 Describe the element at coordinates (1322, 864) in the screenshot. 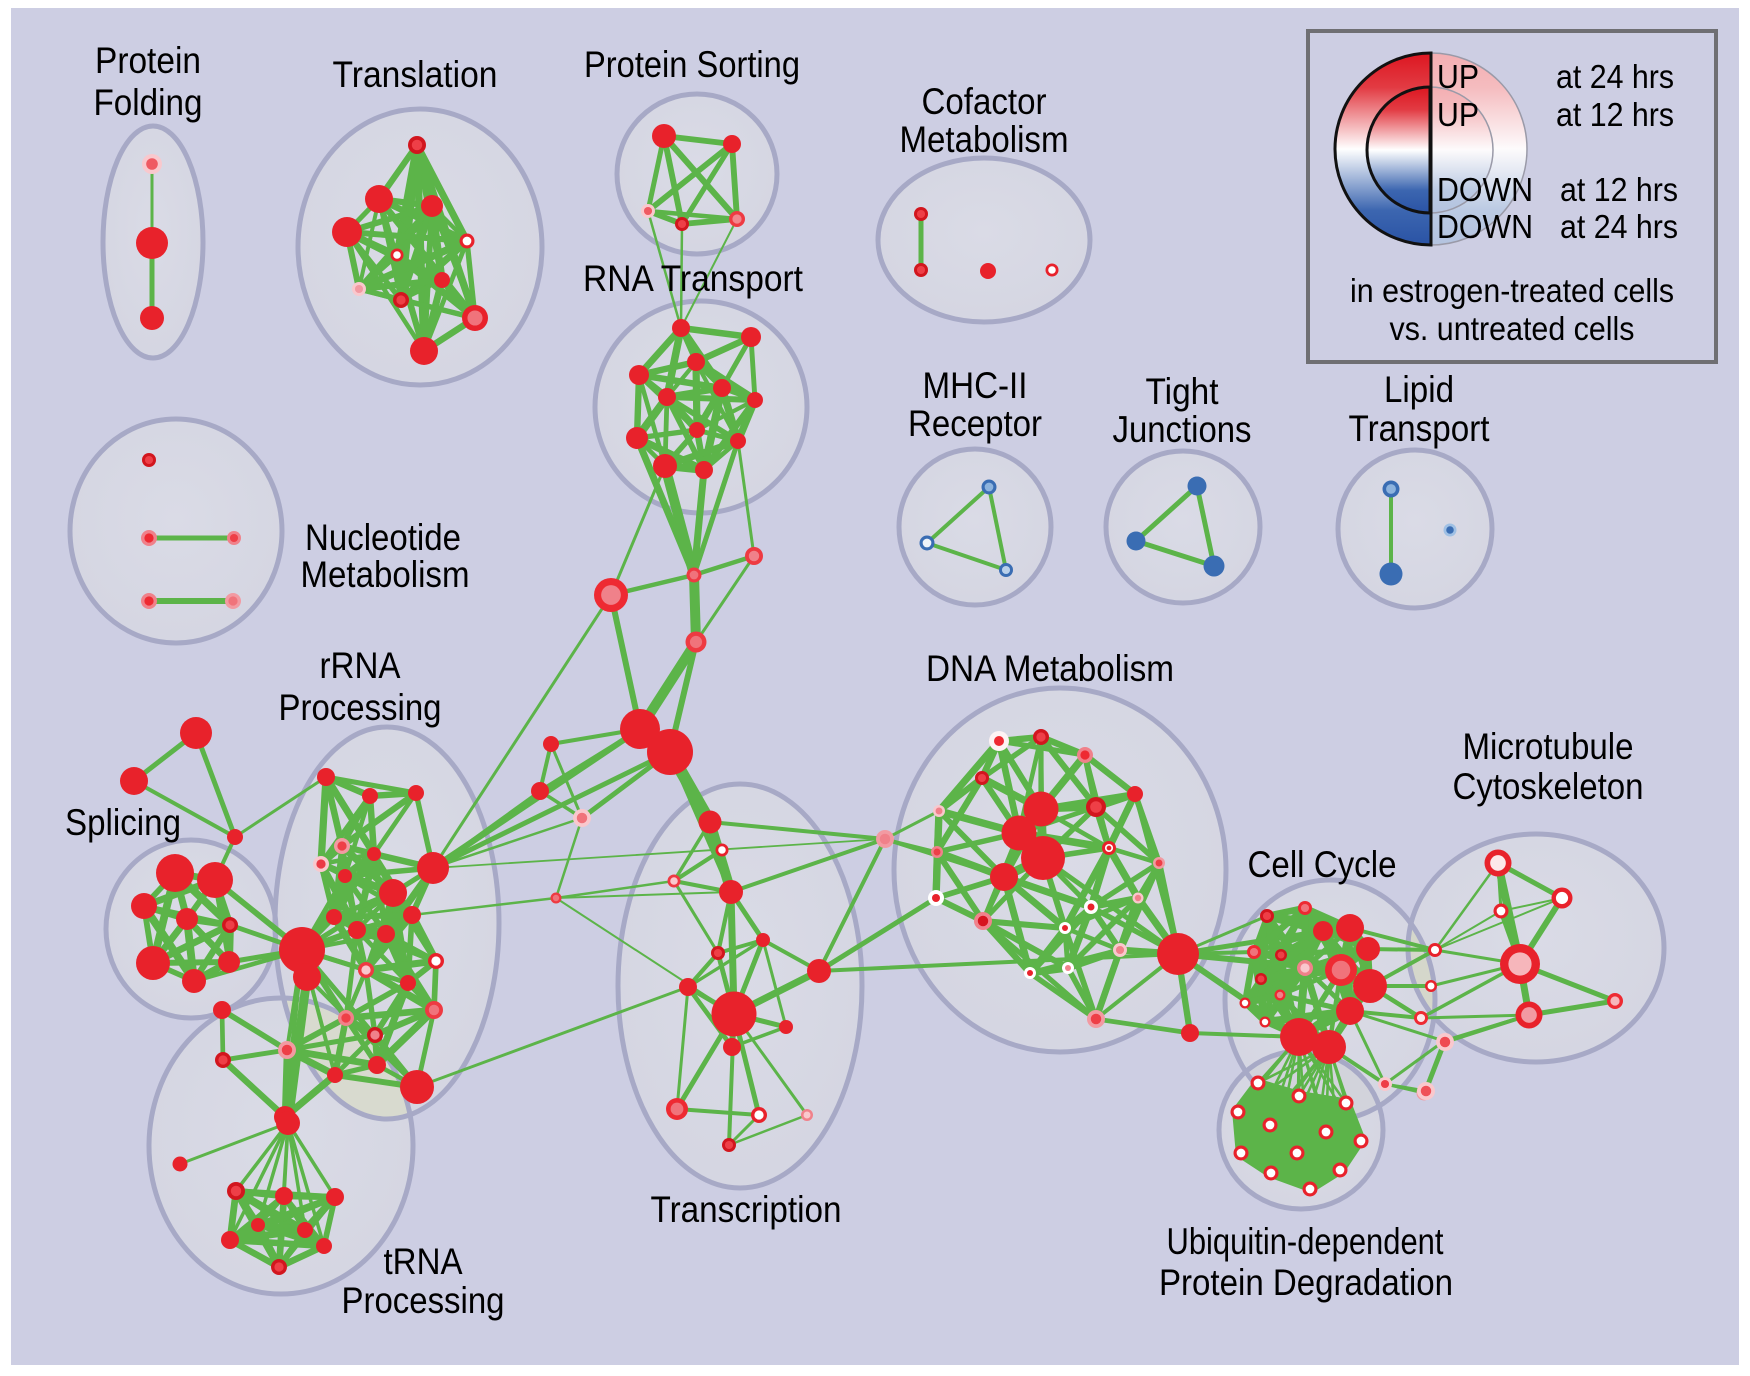

I see `svg-text: Cell Cycle` at that location.